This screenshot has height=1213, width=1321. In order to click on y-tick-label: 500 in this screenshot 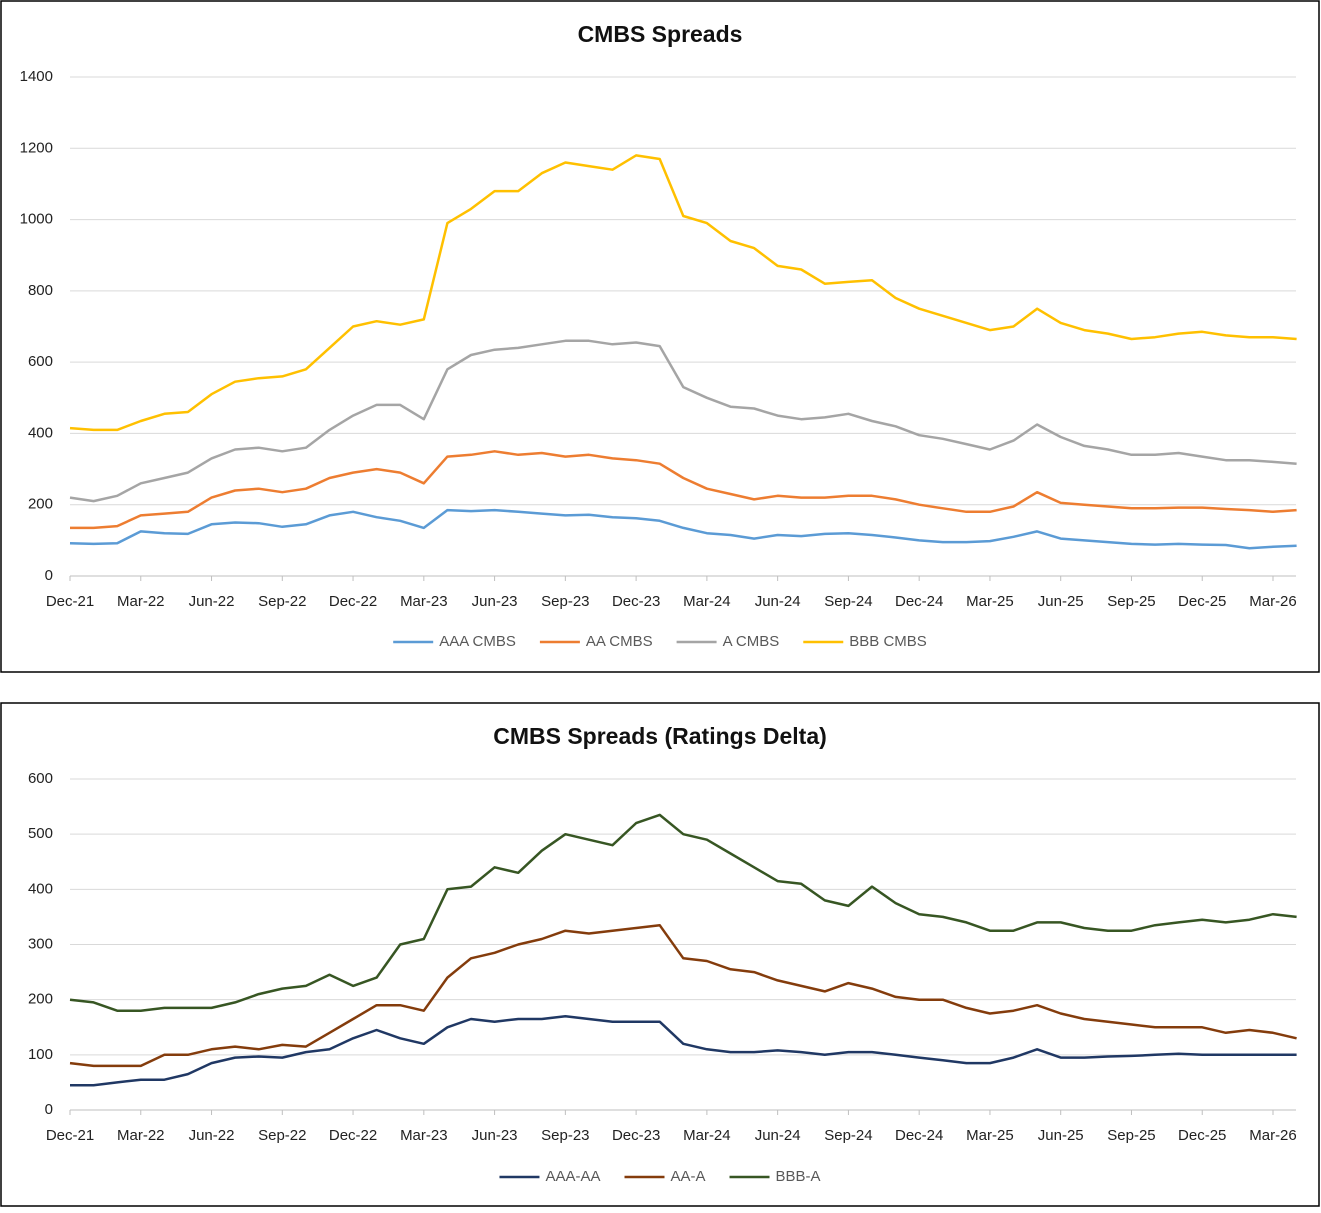, I will do `click(40, 833)`.